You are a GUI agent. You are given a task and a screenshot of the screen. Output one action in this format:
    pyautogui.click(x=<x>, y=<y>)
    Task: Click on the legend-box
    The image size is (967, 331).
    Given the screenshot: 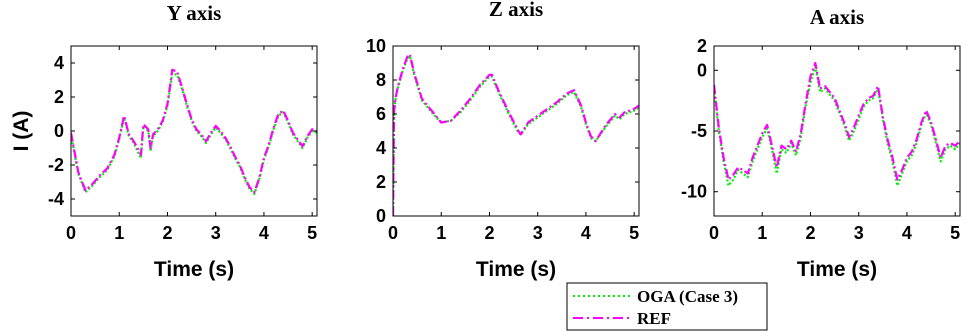 What is the action you would take?
    pyautogui.click(x=667, y=306)
    